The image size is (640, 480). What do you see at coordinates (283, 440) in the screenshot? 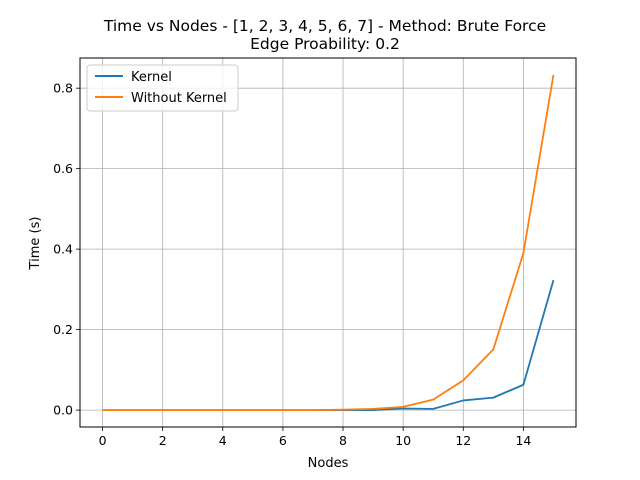
I see `x-tick-label: 6` at bounding box center [283, 440].